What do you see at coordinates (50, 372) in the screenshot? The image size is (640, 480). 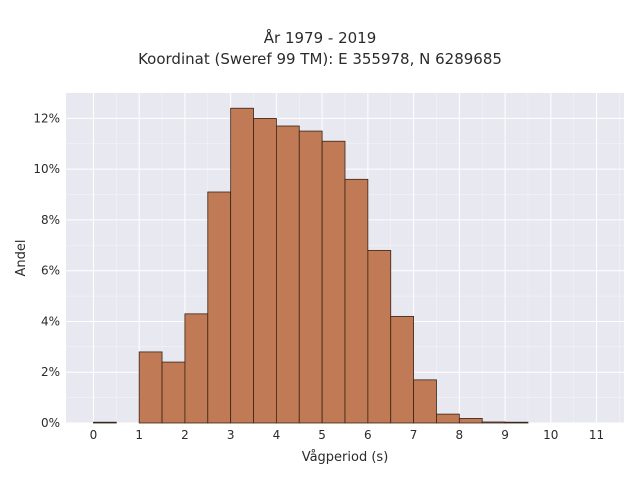 I see `y-tick-label: 2%` at bounding box center [50, 372].